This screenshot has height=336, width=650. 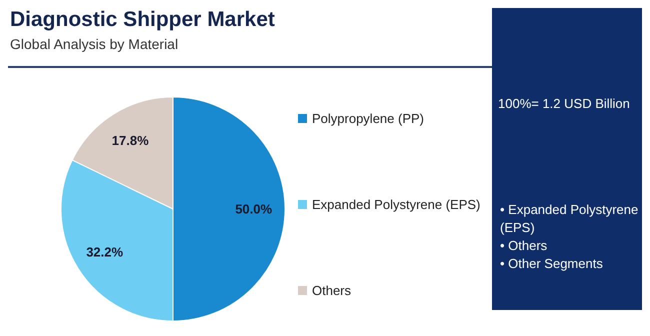 I want to click on chart-title: Diagnostic Shipper Market, so click(x=142, y=20).